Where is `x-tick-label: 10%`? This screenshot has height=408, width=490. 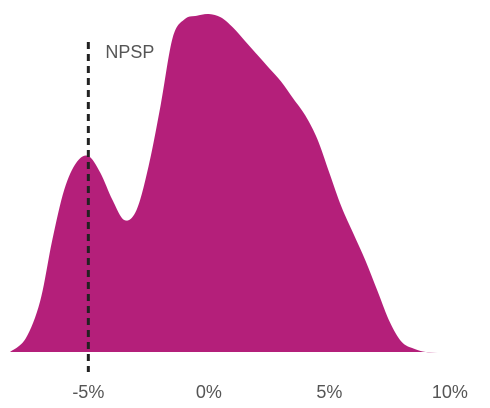 x-tick-label: 10% is located at coordinates (450, 392).